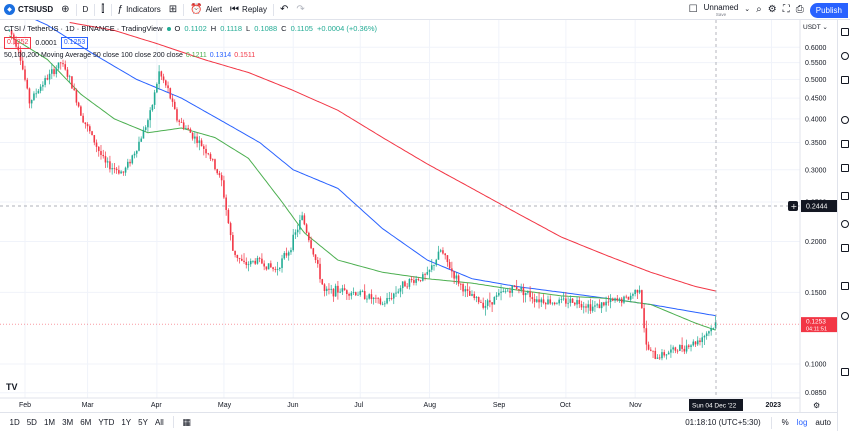 The image size is (850, 431). I want to click on alert-button: ⏰ Alert, so click(206, 10).